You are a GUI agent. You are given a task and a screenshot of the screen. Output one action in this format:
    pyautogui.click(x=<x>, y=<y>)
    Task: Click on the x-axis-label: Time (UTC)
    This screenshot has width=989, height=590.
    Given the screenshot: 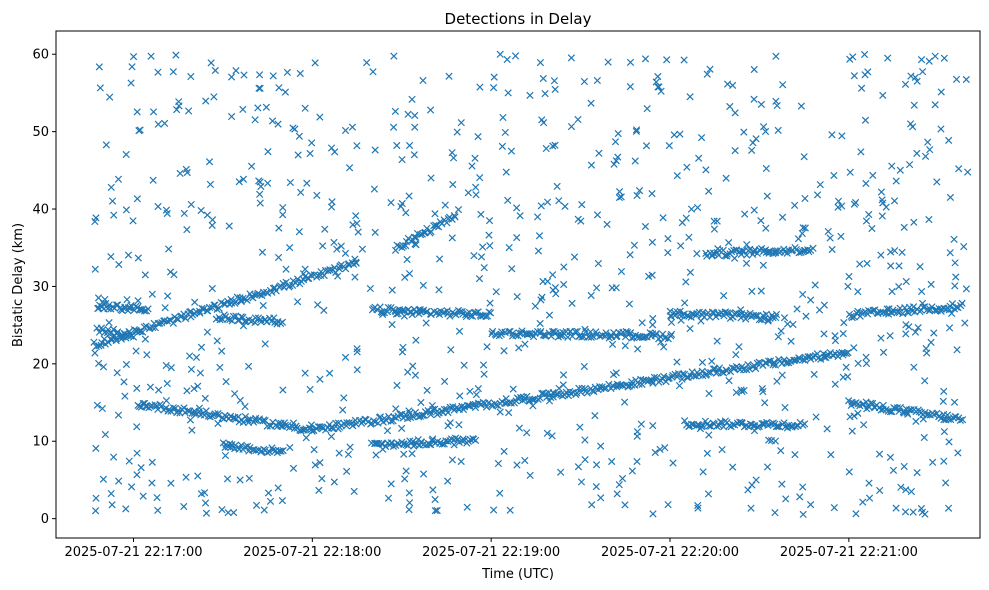 What is the action you would take?
    pyautogui.click(x=517, y=574)
    